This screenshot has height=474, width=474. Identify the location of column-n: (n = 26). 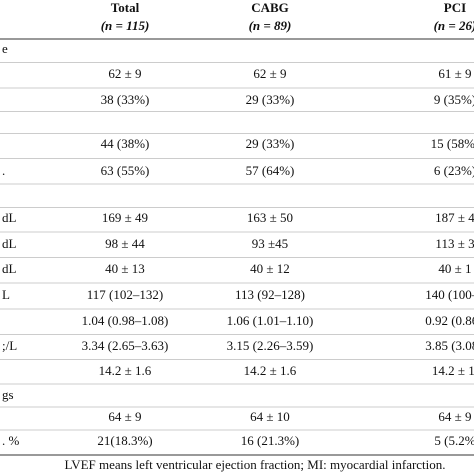
(454, 25).